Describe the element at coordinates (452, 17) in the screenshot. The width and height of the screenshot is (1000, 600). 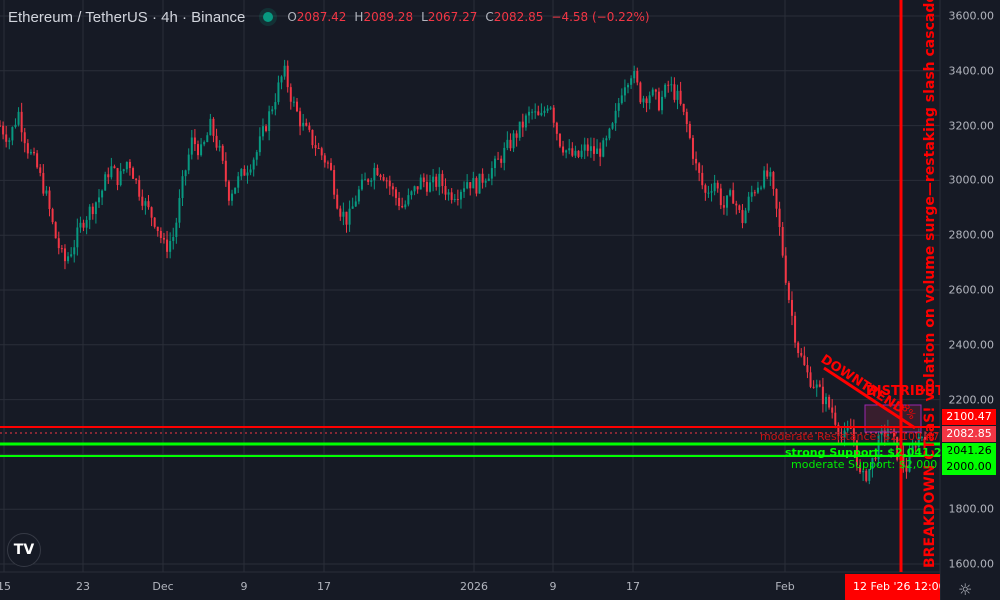
I see `low-value: 2067.27` at that location.